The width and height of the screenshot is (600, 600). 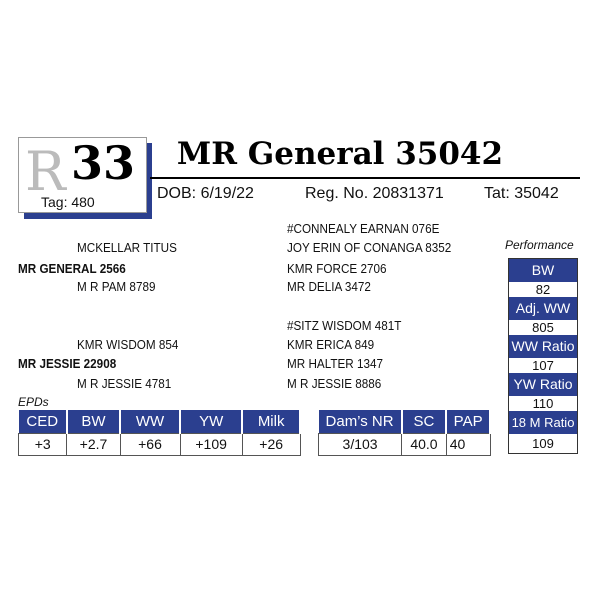 What do you see at coordinates (543, 443) in the screenshot?
I see `perf-value: 109` at bounding box center [543, 443].